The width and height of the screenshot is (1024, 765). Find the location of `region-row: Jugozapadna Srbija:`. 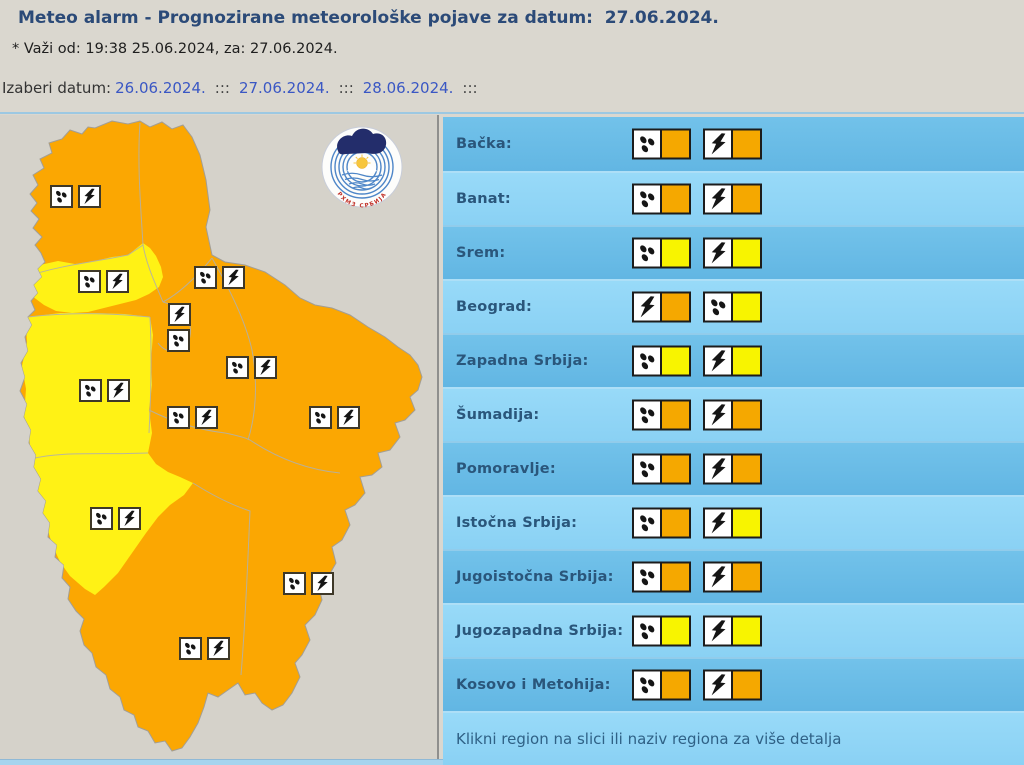

region-row: Jugozapadna Srbija: is located at coordinates (733, 630).